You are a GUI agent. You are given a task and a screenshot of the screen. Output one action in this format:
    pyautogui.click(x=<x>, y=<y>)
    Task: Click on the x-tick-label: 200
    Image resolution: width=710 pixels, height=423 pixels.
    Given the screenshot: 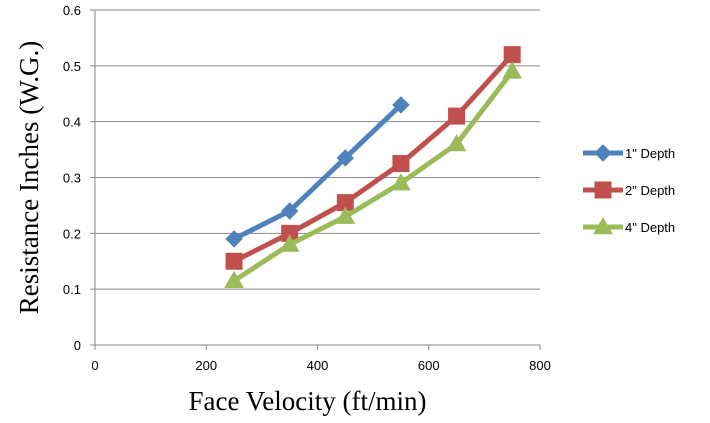 What is the action you would take?
    pyautogui.click(x=206, y=365)
    